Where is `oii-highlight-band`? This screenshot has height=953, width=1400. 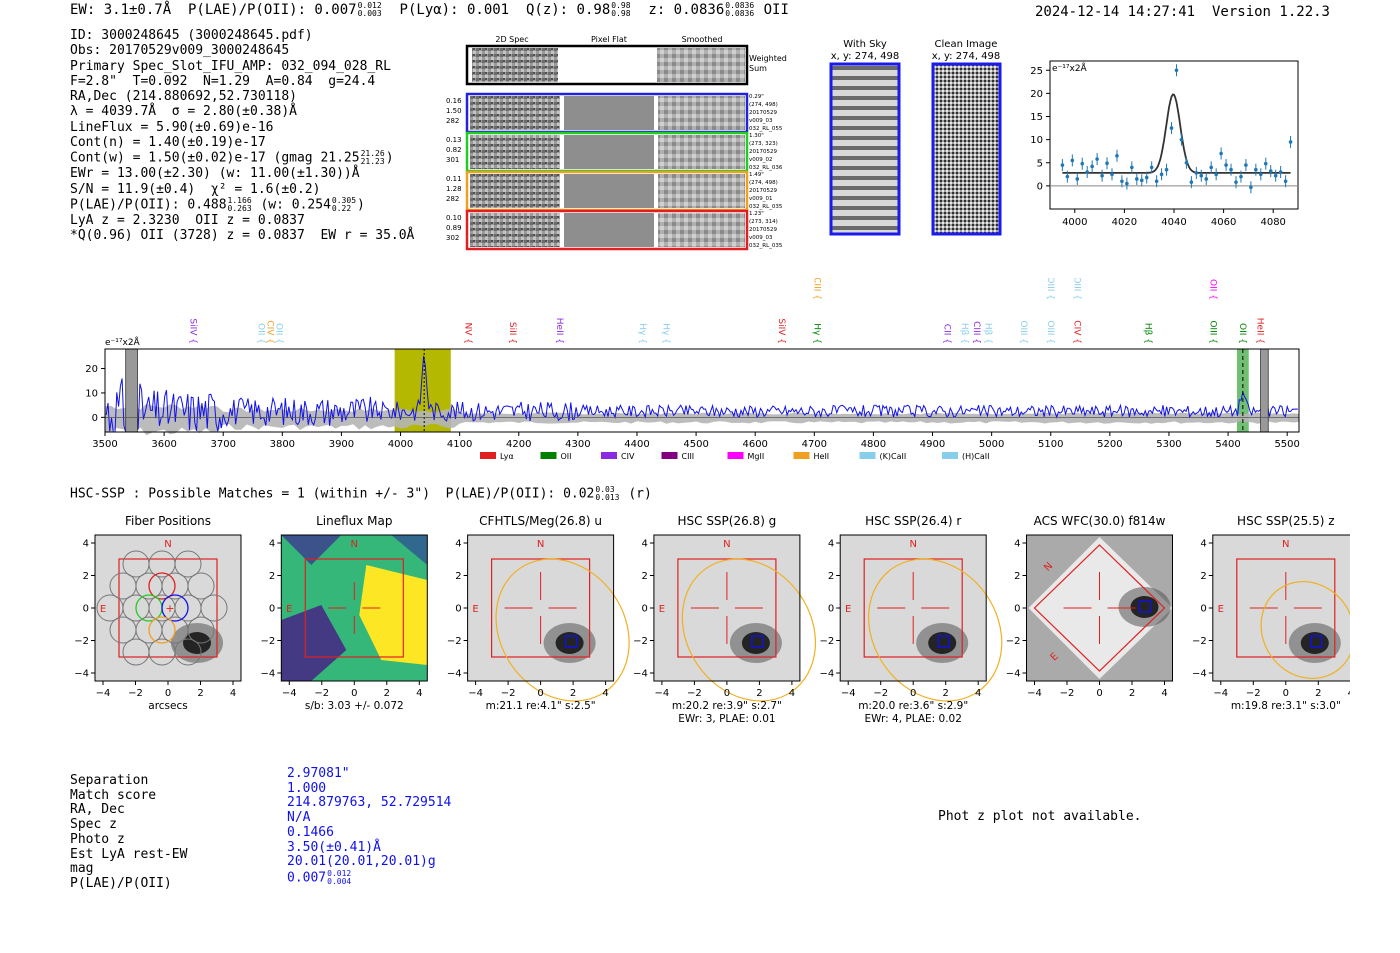
oii-highlight-band is located at coordinates (1242, 390).